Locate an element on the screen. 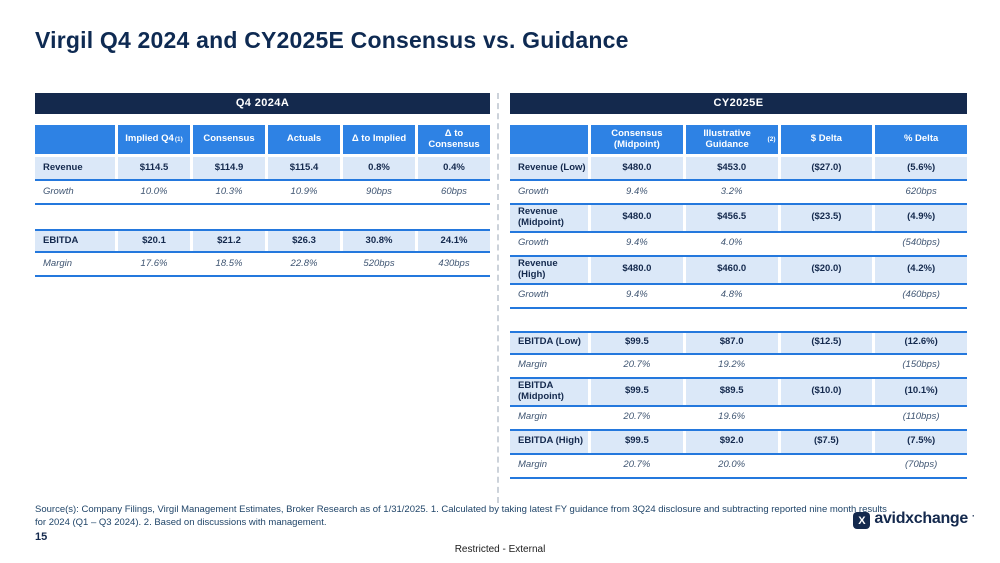 This screenshot has height=563, width=1000. cell-value: ($10.0) is located at coordinates (826, 391).